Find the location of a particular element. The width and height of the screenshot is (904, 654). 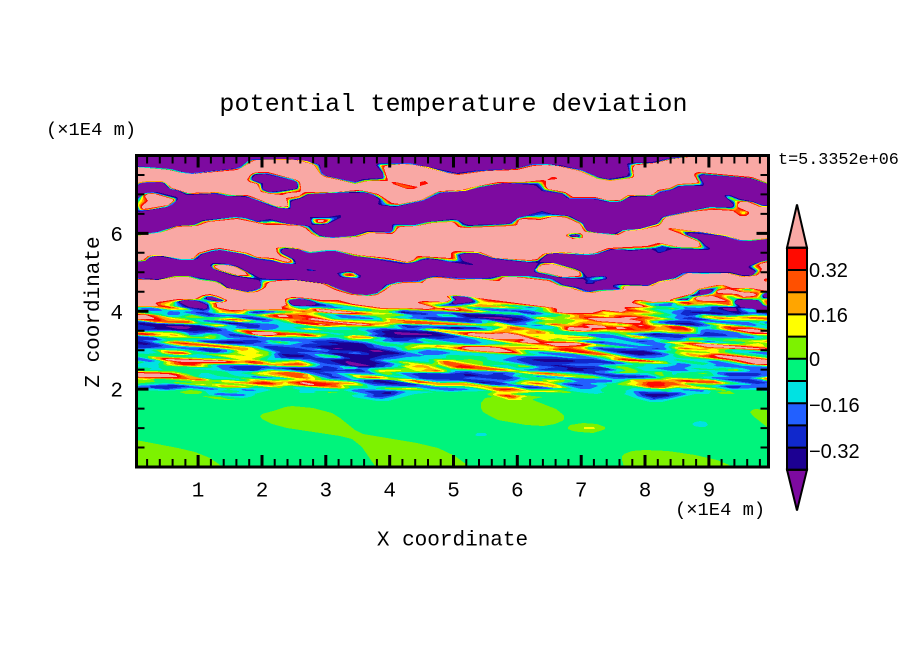

svg-text: 5 is located at coordinates (453, 492).